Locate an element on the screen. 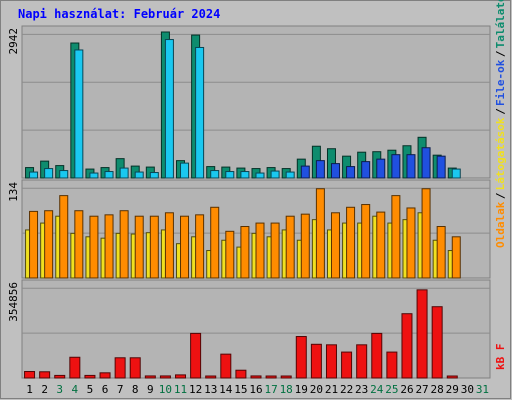  x-tick-label: 27 is located at coordinates (421, 389).